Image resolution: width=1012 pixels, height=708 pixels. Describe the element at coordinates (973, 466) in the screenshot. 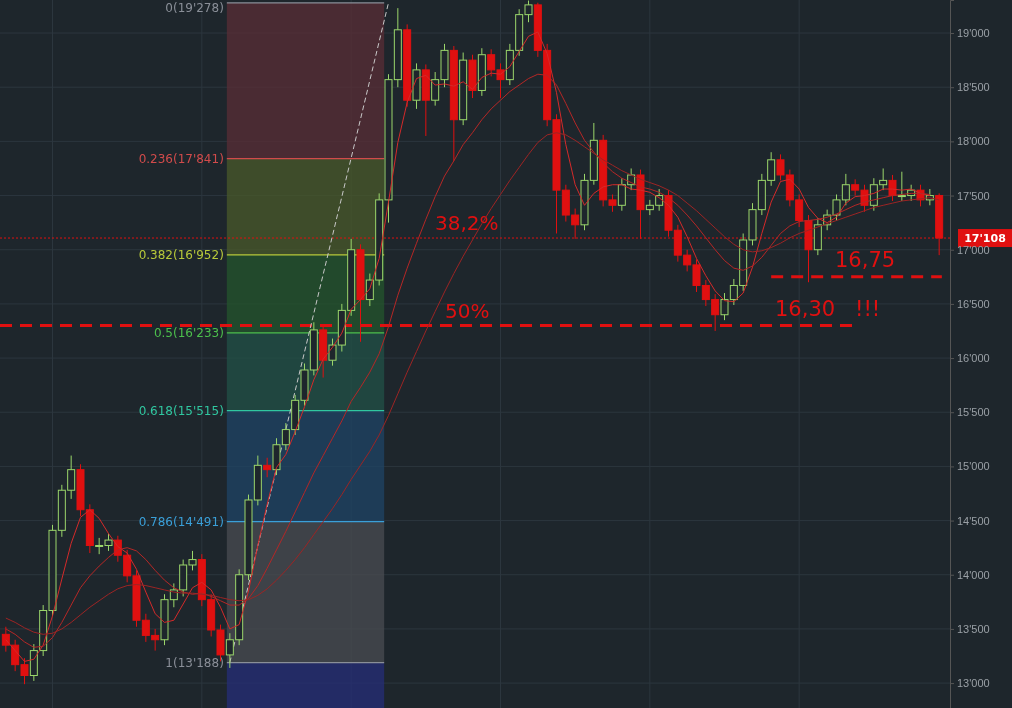

I see `y-tick-label: 15'000` at that location.